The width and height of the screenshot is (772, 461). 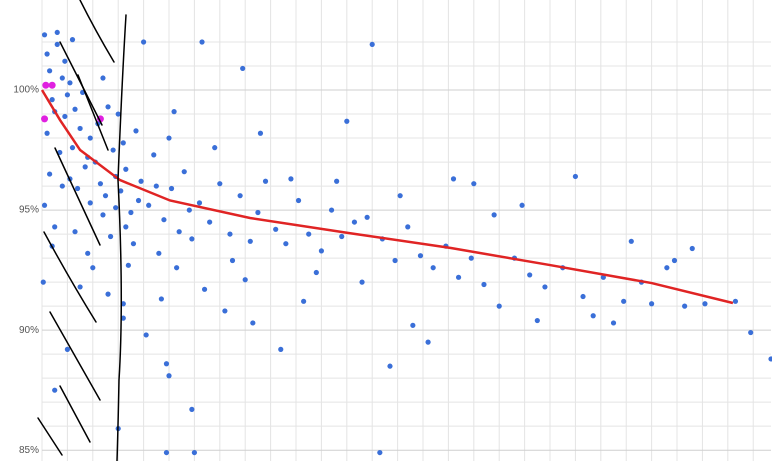 I want to click on y-tick-label: 95%, so click(x=29, y=210).